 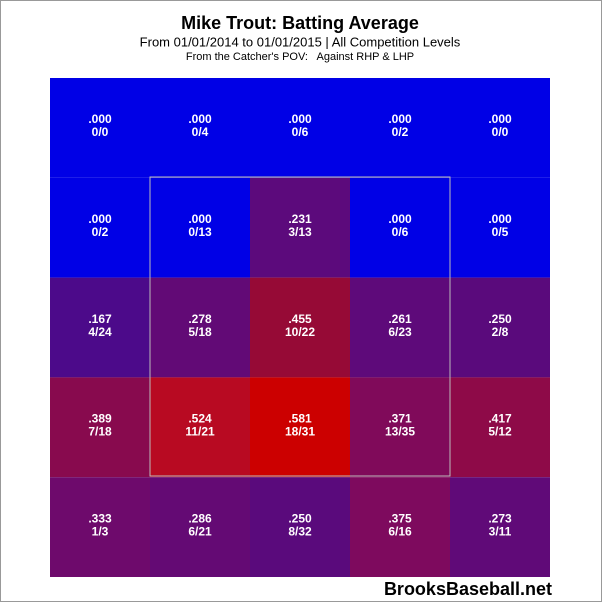 I want to click on cell-count: 5/18, so click(x=200, y=332).